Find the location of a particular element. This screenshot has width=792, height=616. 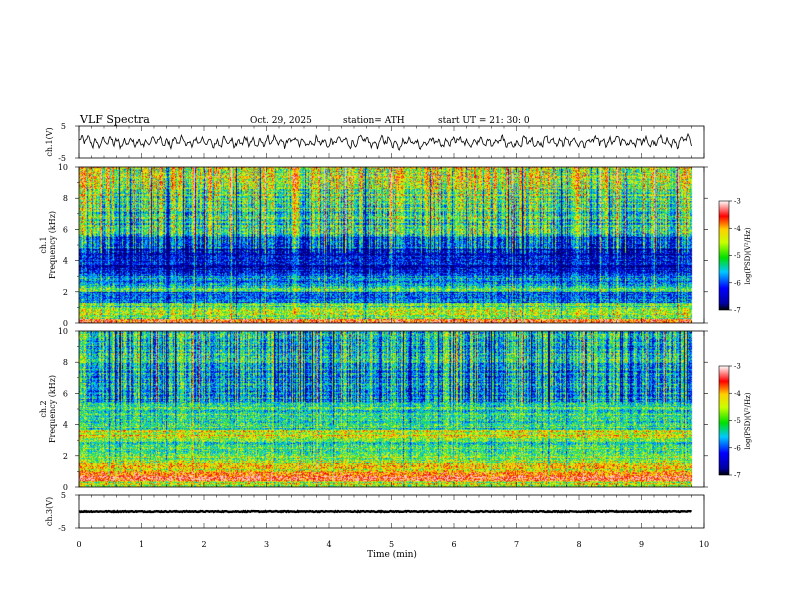

ch1-spectrogram-ytick-label: 0 is located at coordinates (65, 323).